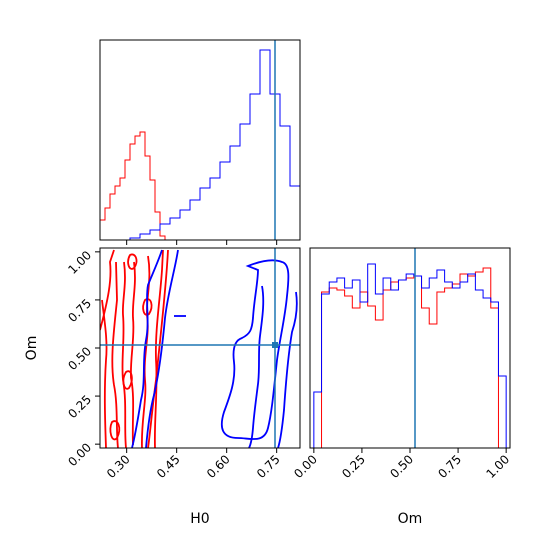 The height and width of the screenshot is (550, 550). I want to click on Om-marginal-xtick-label-0: 0.00, so click(305, 466).